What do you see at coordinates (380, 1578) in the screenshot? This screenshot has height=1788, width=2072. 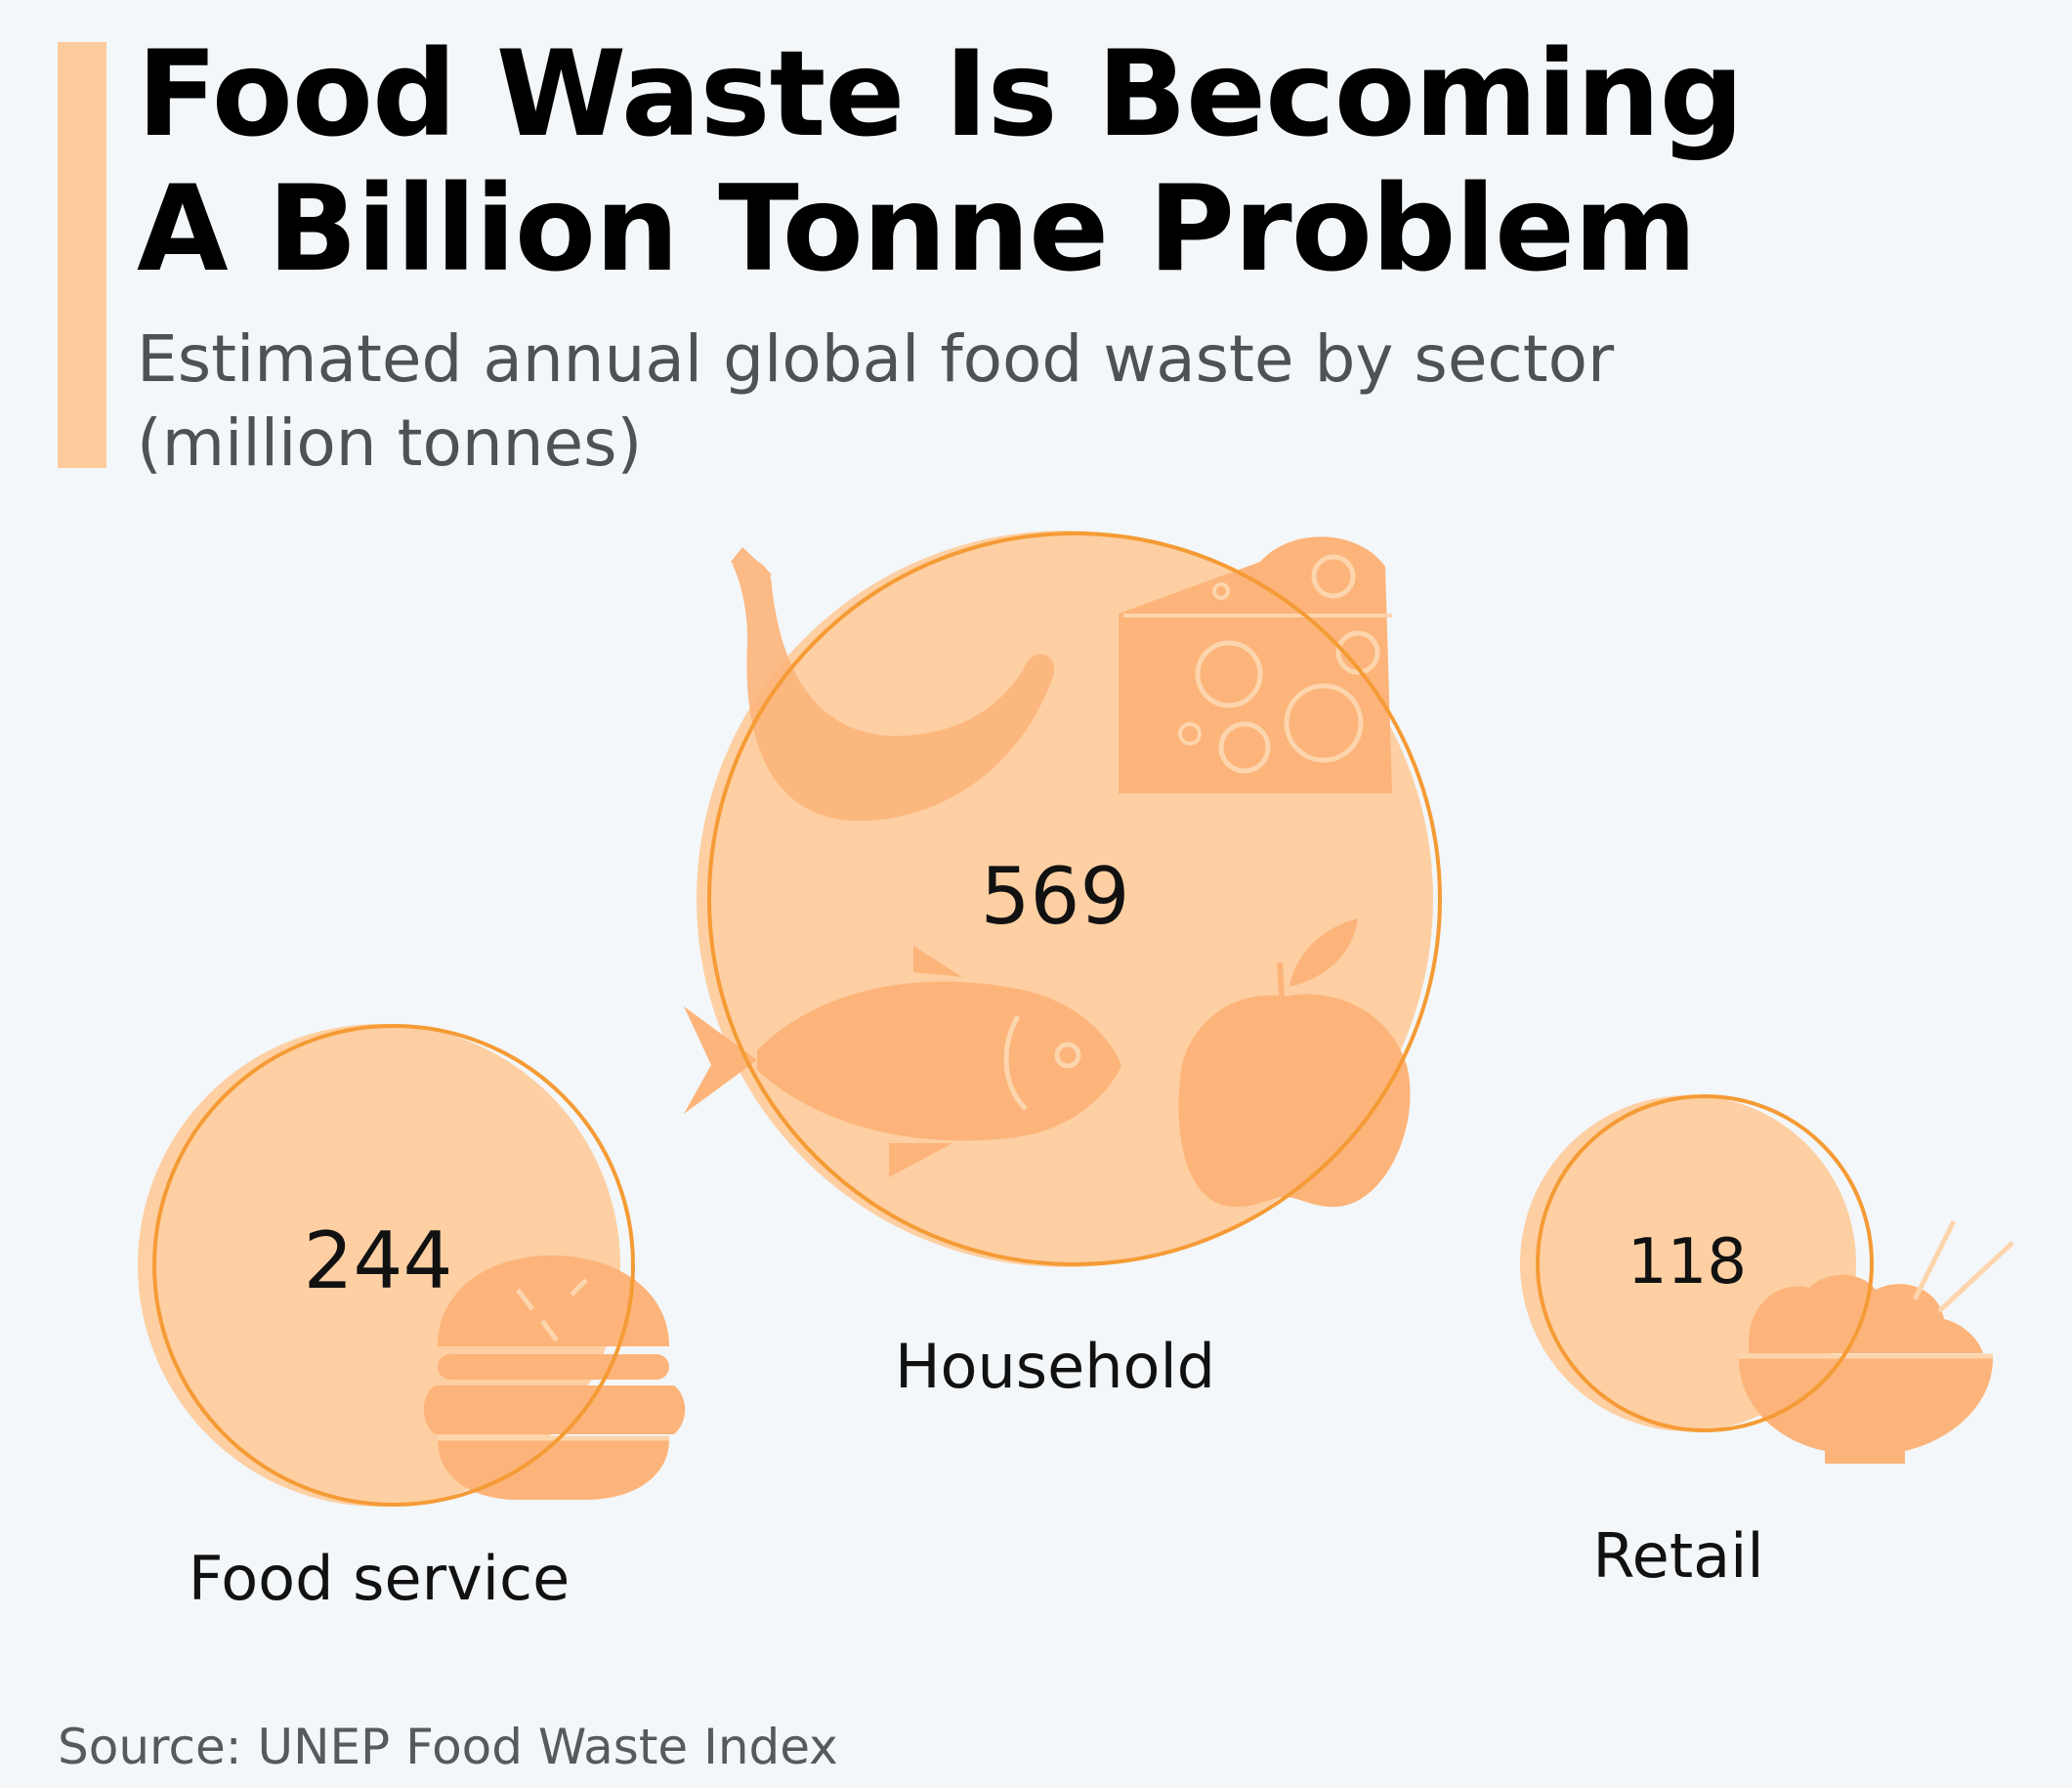 I see `category-label-food-service: Food service` at bounding box center [380, 1578].